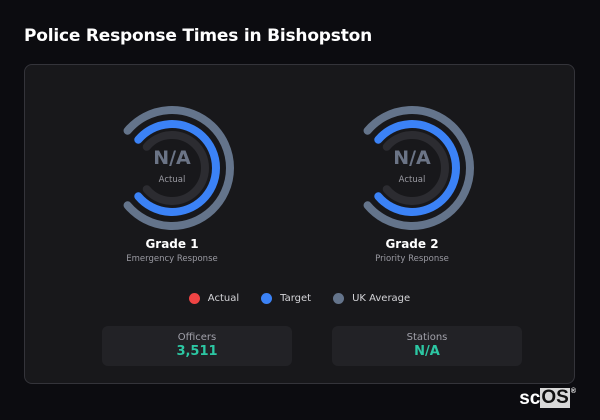  Describe the element at coordinates (412, 259) in the screenshot. I see `gauge-description: Priority Response` at that location.